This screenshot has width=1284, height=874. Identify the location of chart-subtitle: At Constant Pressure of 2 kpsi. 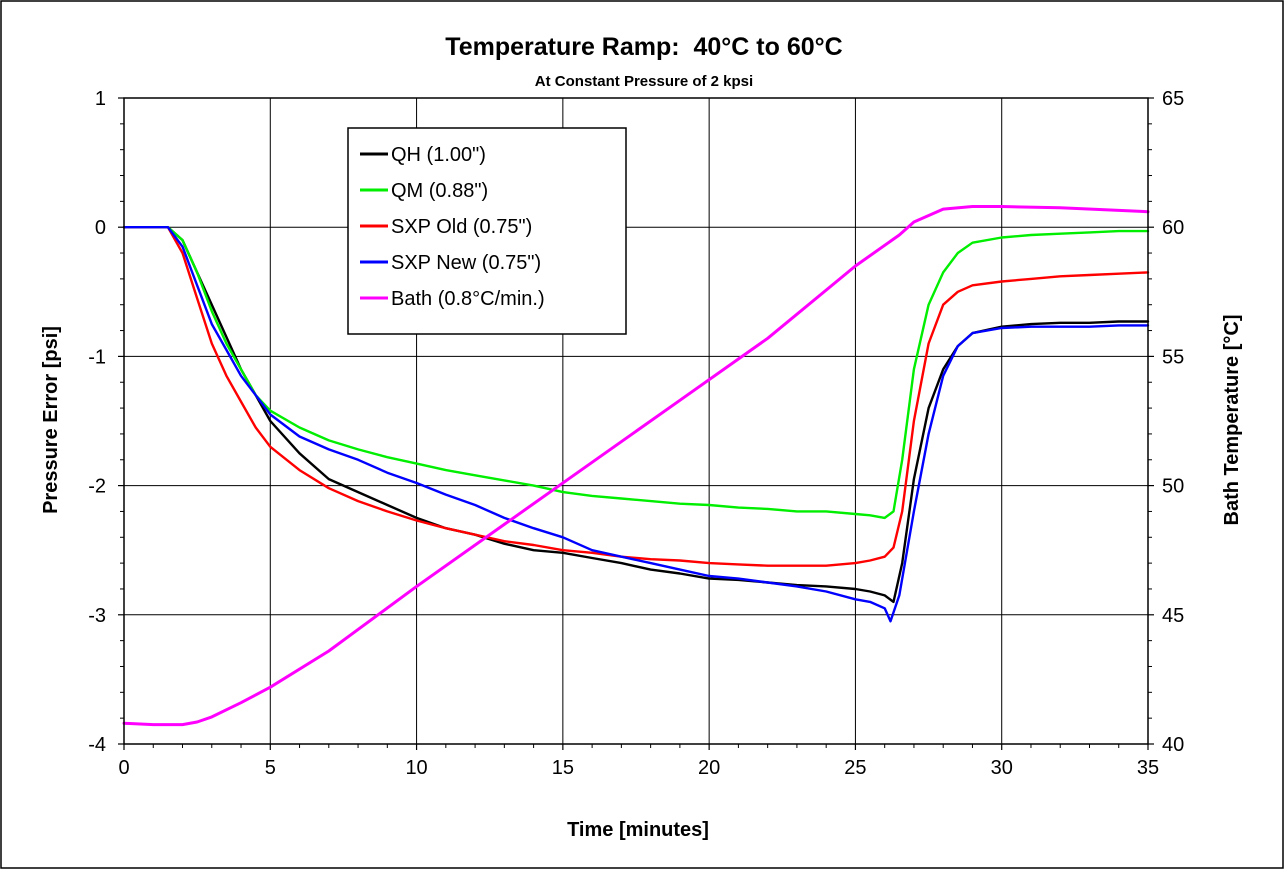
(644, 81).